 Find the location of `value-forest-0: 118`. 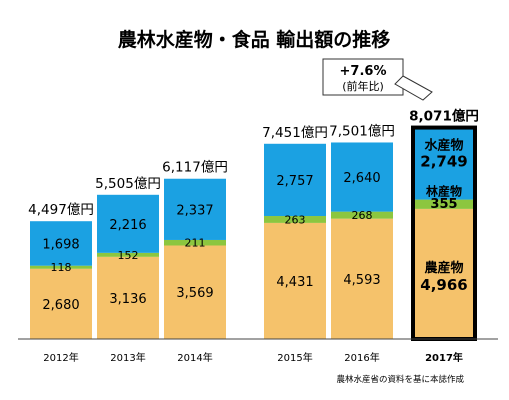

value-forest-0: 118 is located at coordinates (61, 267).